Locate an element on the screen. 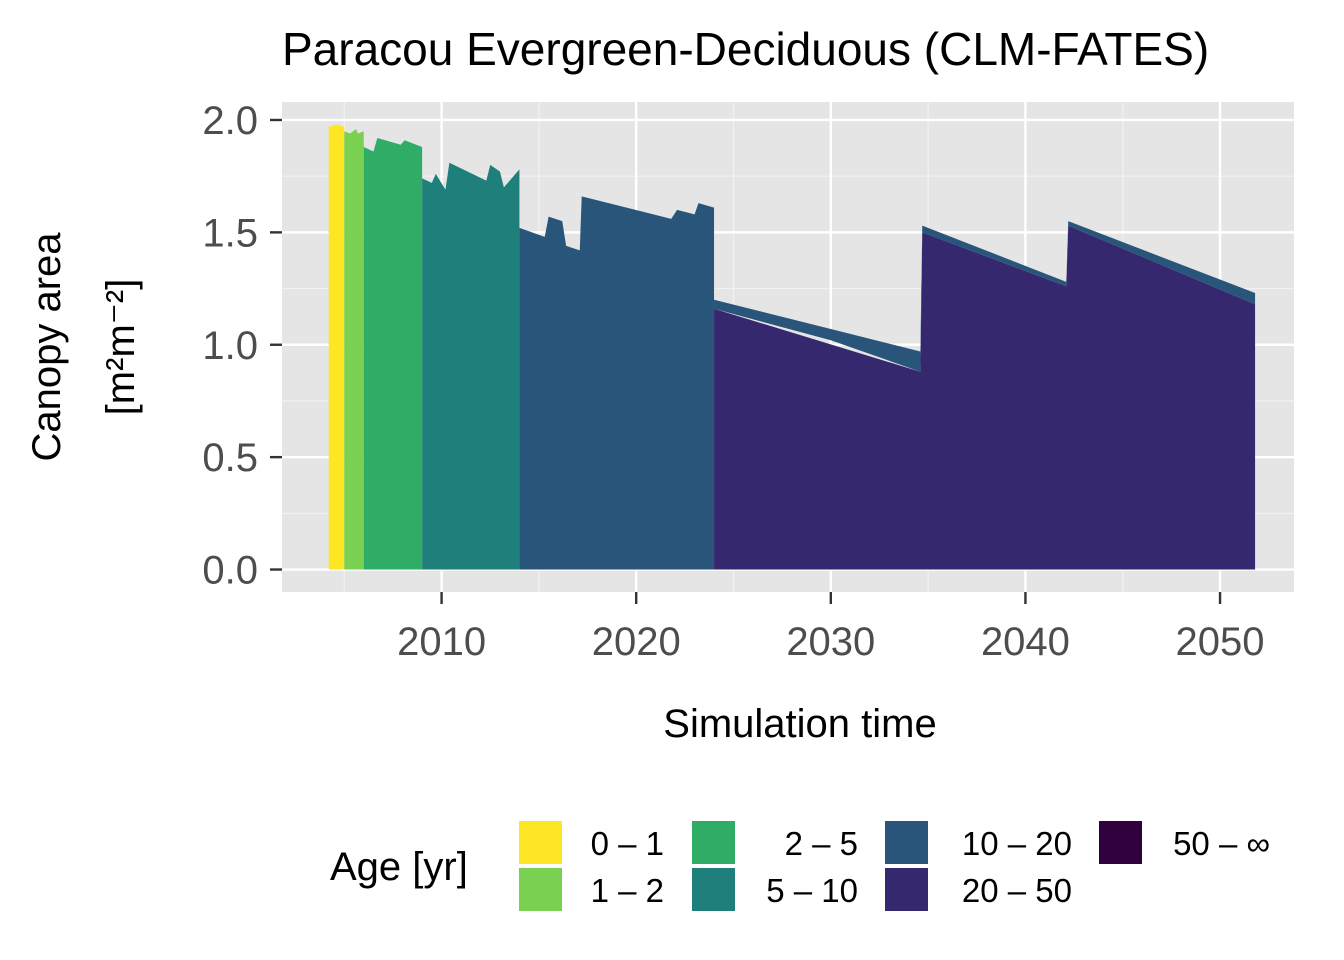  legend-label: 50 – ∞ is located at coordinates (1221, 843).